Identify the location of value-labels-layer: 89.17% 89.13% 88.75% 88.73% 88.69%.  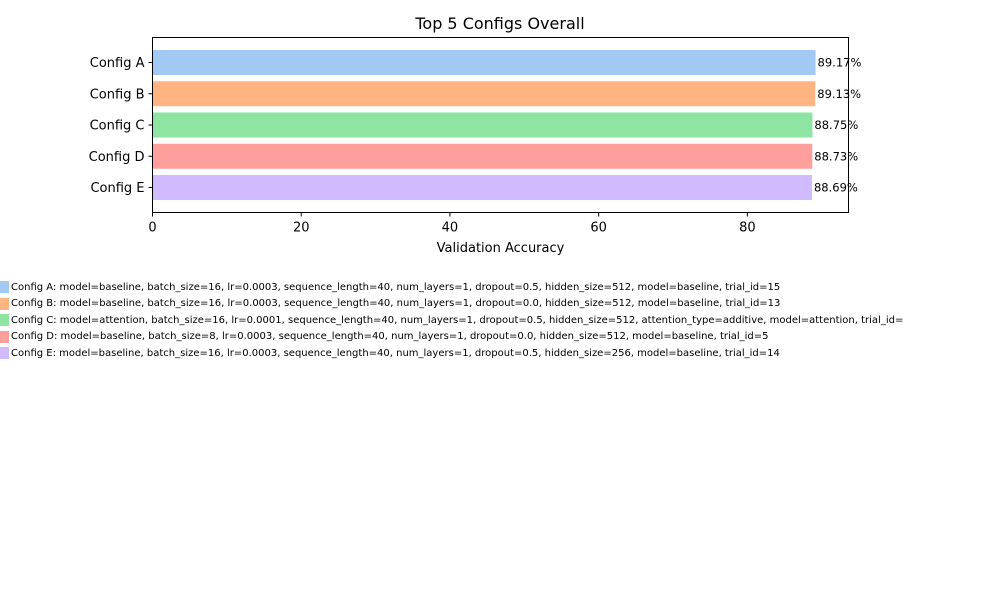
(837, 125).